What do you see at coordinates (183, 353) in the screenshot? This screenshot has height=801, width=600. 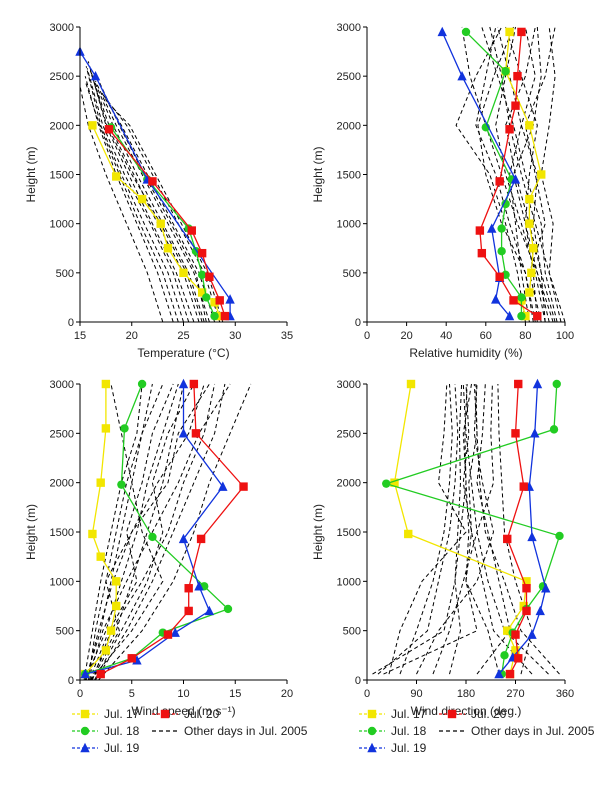 I see `x-axis-label: Temperature (°C)` at bounding box center [183, 353].